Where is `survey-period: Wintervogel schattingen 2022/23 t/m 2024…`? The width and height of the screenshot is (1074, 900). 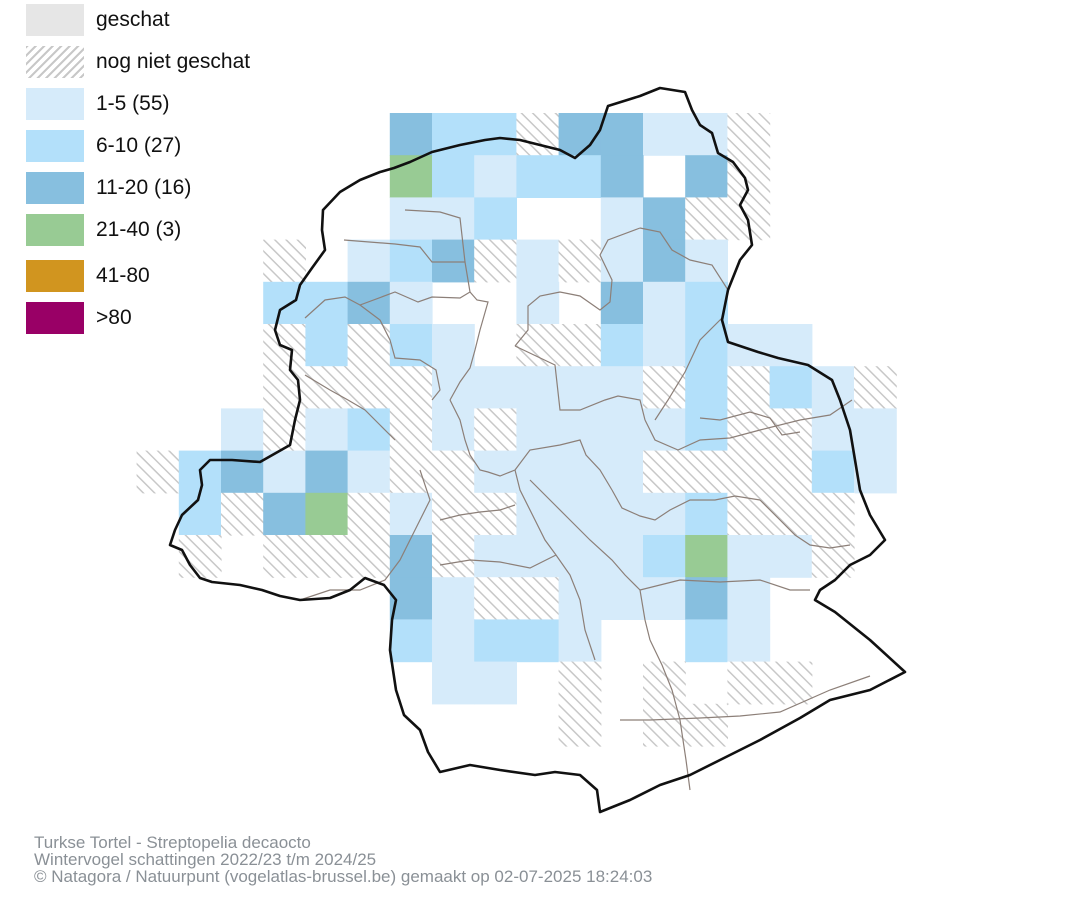
survey-period: Wintervogel schattingen 2022/23 t/m 2024… is located at coordinates (205, 859).